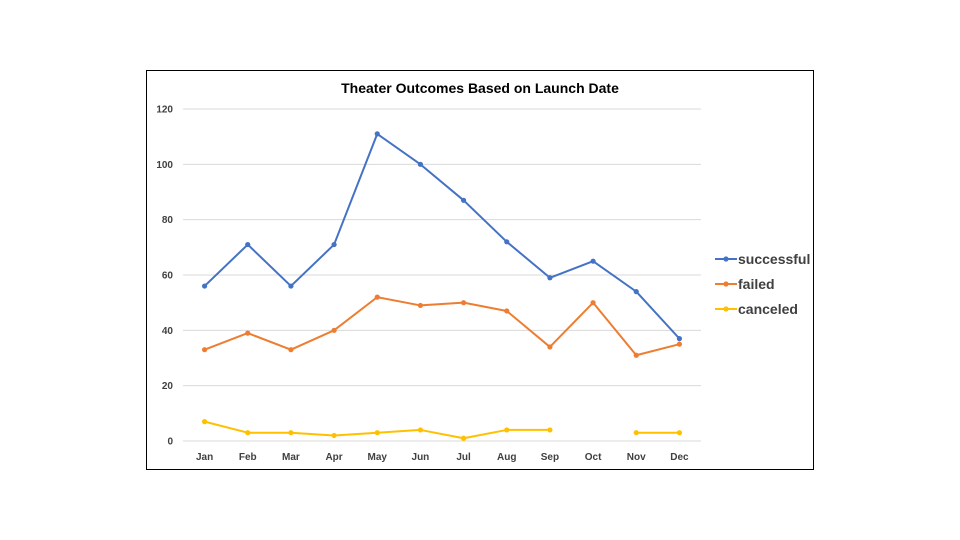  I want to click on x-tick-label: Apr, so click(333, 457).